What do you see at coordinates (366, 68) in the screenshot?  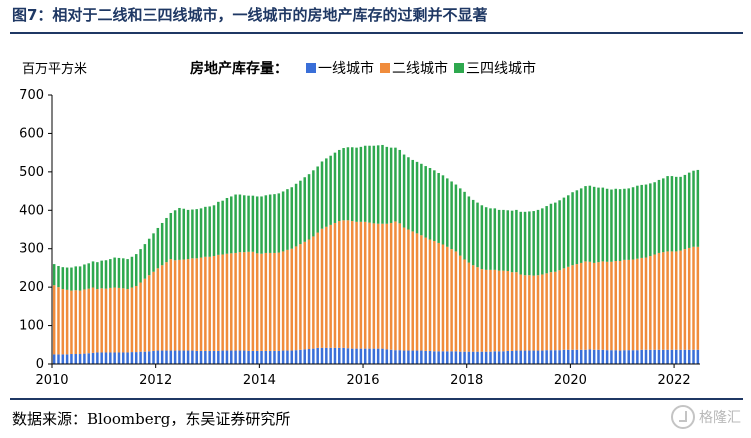 I see `chart-legend: 房地产库存量： 一线城市 二线城市 三四线城市` at bounding box center [366, 68].